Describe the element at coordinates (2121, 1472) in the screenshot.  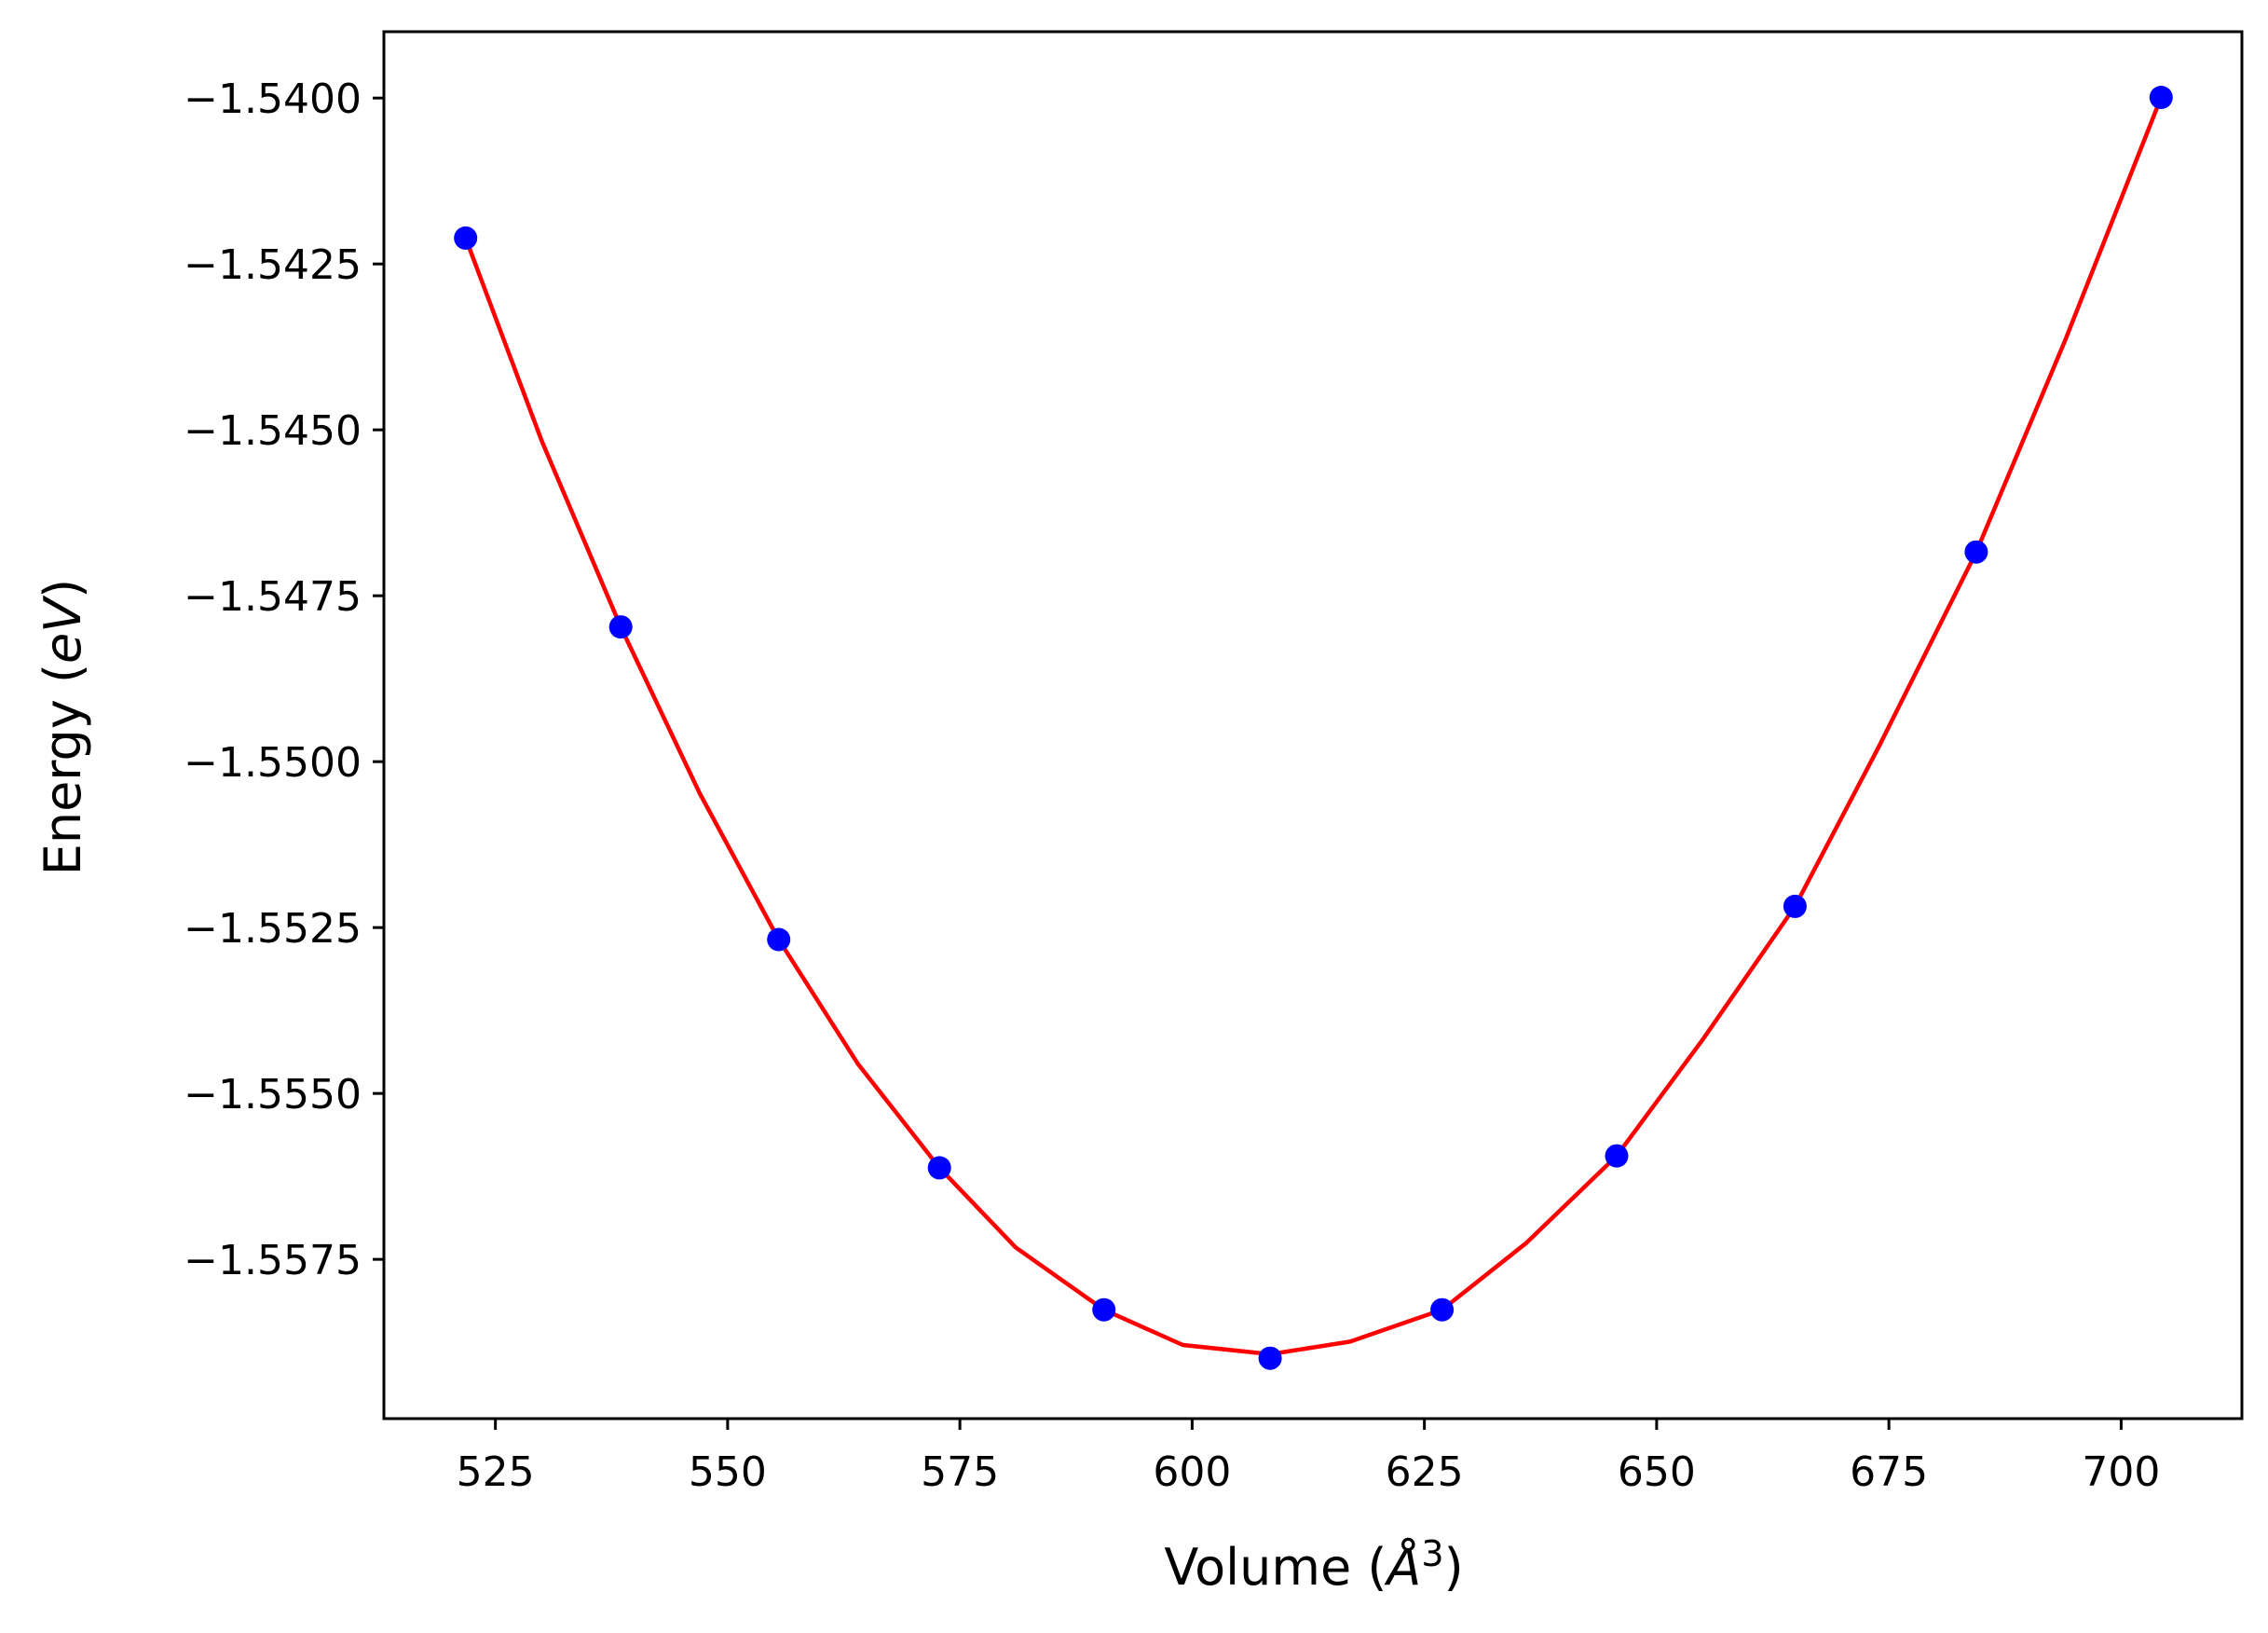
I see `x-tick-label: 700` at that location.